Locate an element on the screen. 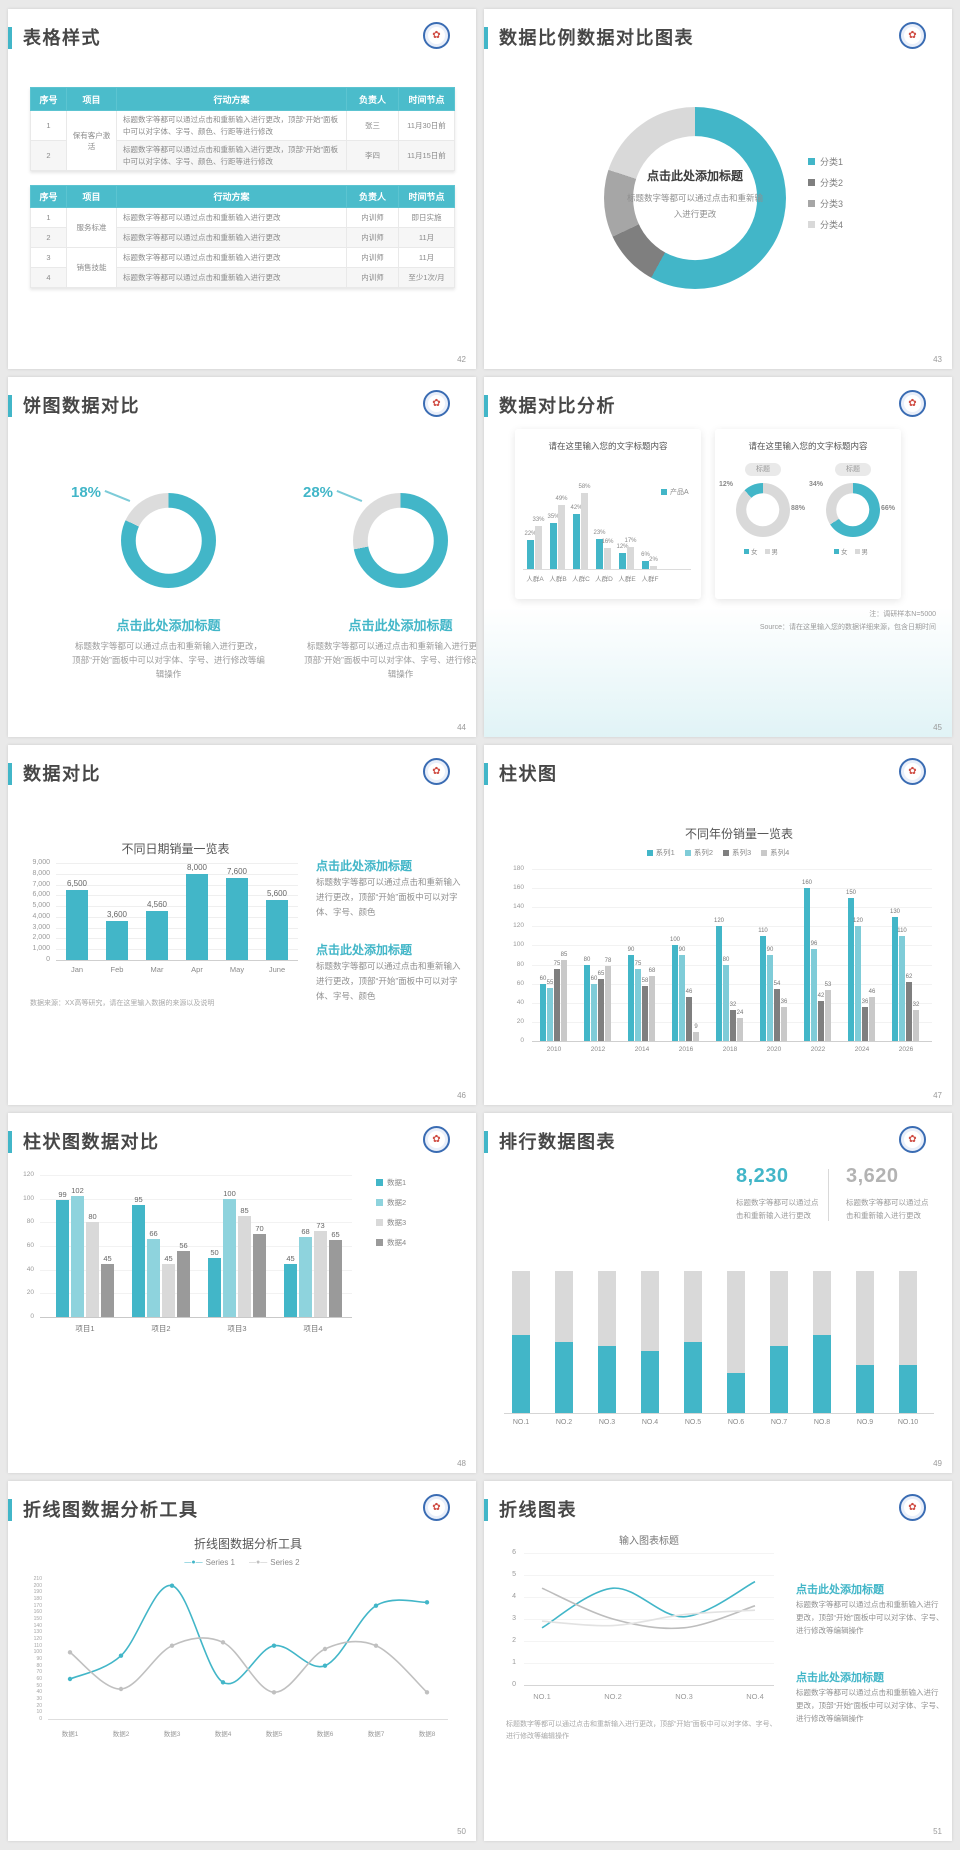 This screenshot has width=960, height=1850. chart-legend: 数据1 数据2 数据3 数据4 is located at coordinates (391, 1217).